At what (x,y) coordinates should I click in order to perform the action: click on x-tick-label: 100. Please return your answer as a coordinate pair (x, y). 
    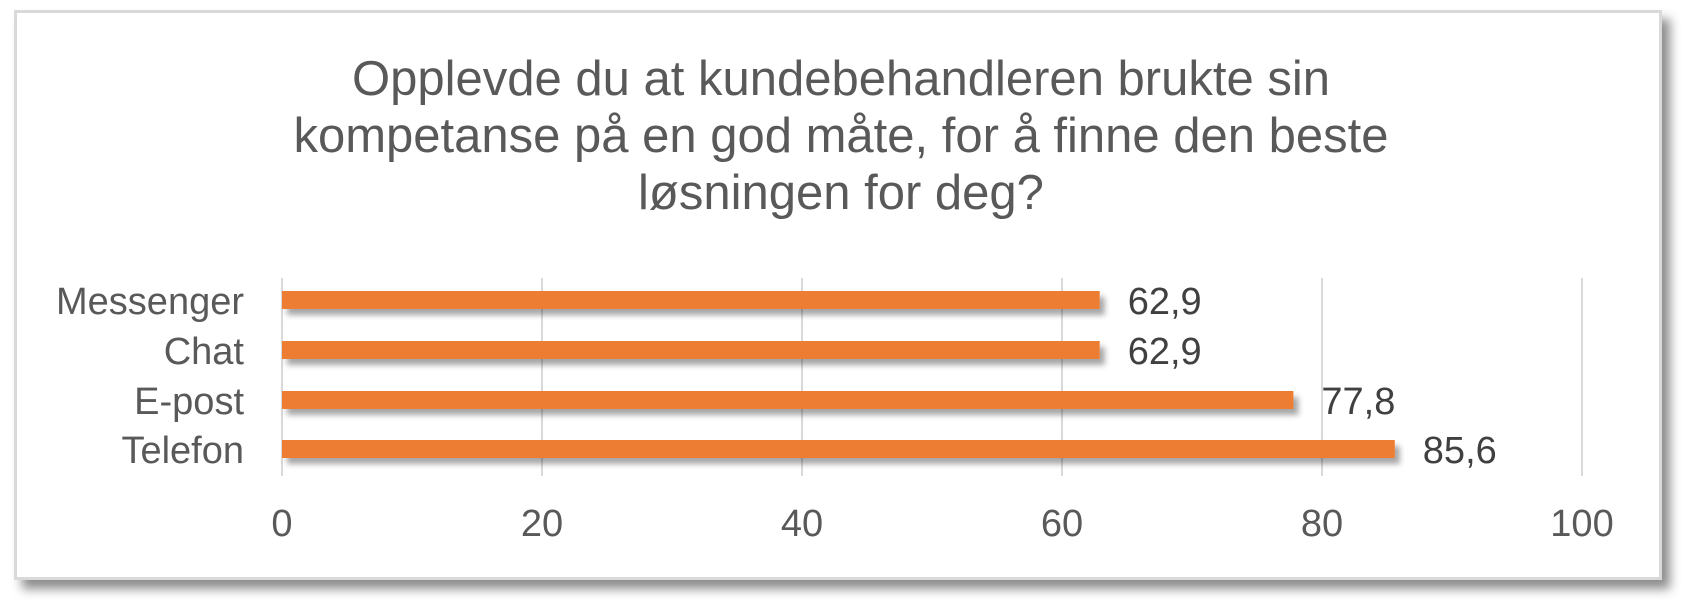
    Looking at the image, I should click on (1581, 524).